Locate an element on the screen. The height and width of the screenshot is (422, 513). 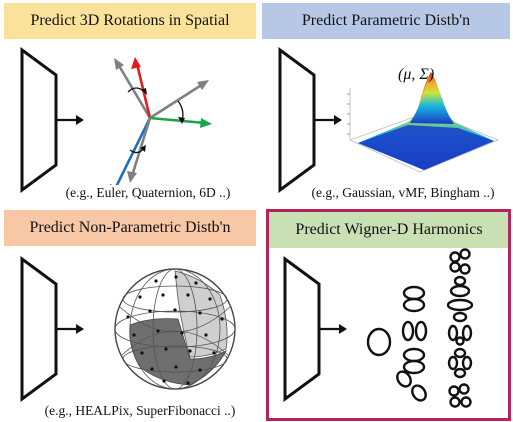
parametric-figure is located at coordinates (389, 120).